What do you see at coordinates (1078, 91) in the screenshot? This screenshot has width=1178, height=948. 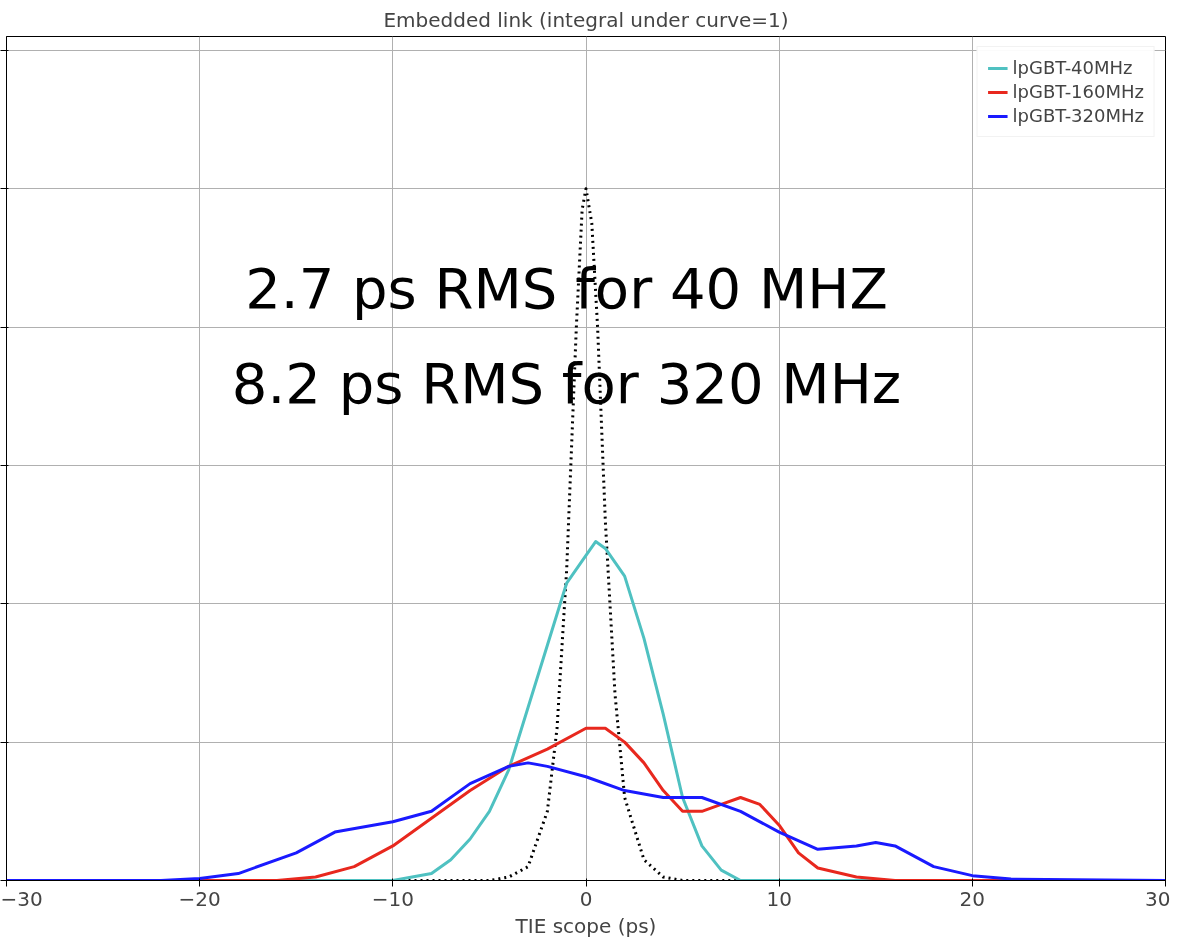 I see `legend-label: lpGBT-160MHz` at bounding box center [1078, 91].